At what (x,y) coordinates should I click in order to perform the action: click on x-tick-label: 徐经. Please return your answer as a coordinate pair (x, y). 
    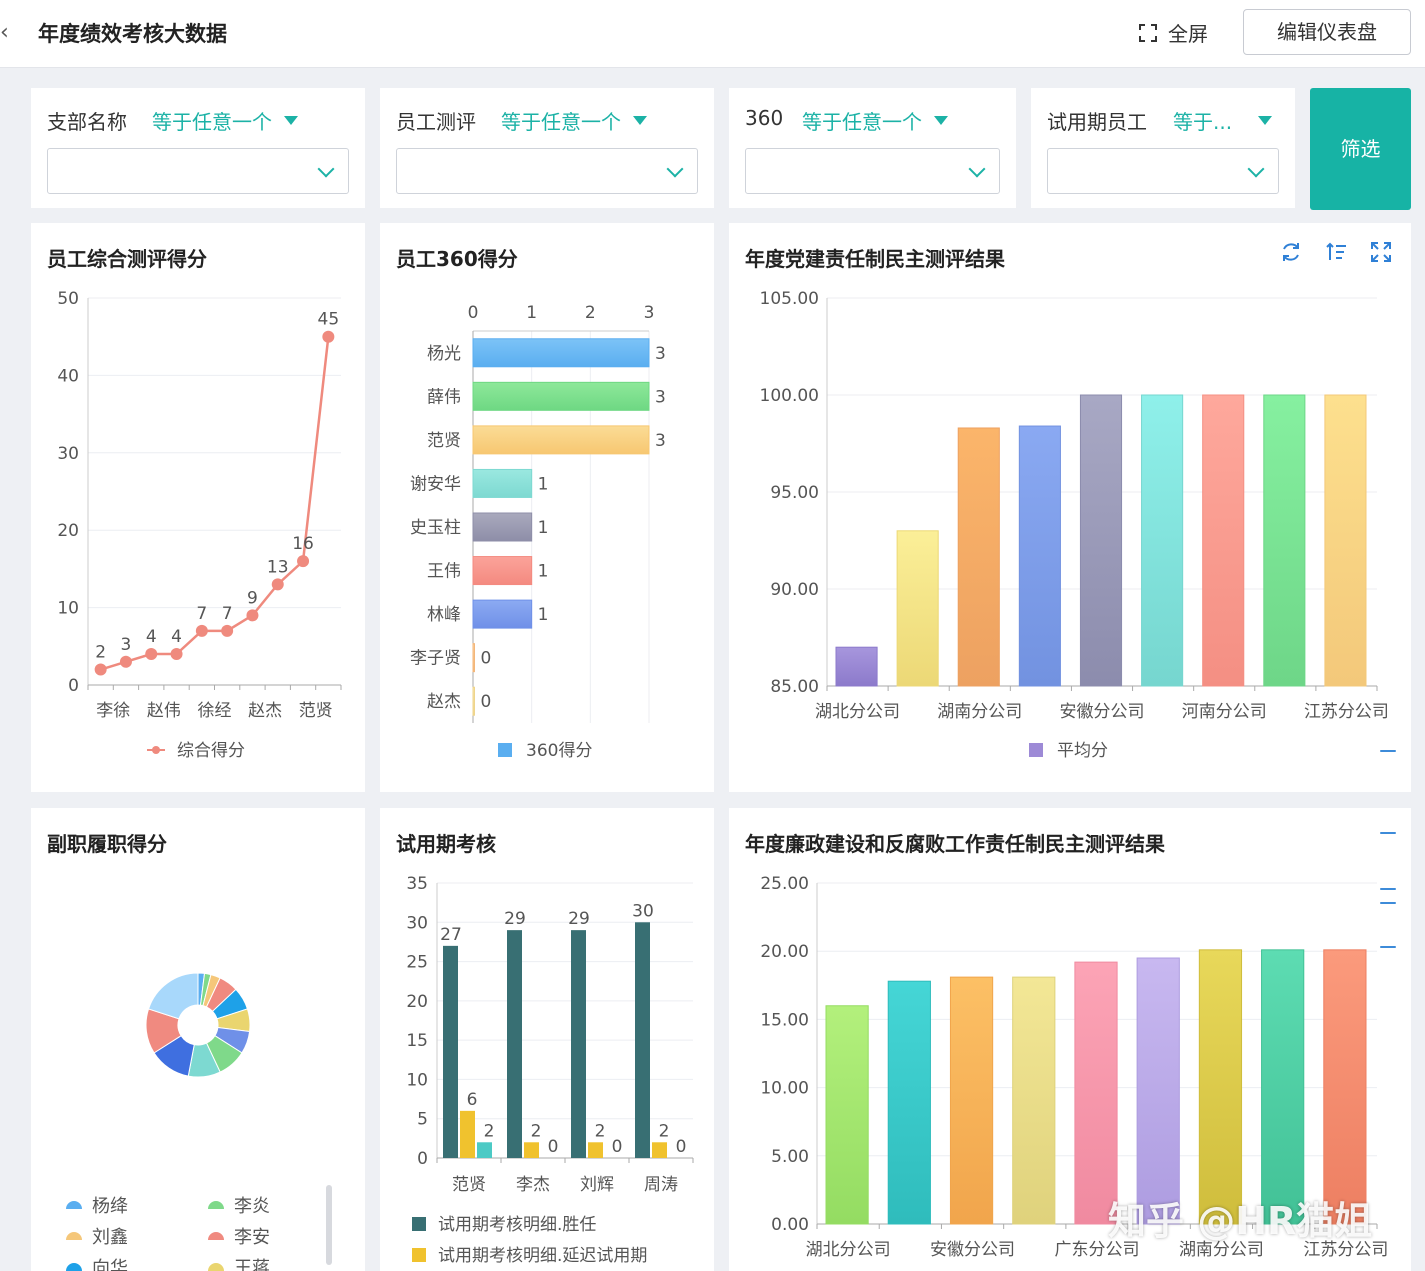
    Looking at the image, I should click on (215, 711).